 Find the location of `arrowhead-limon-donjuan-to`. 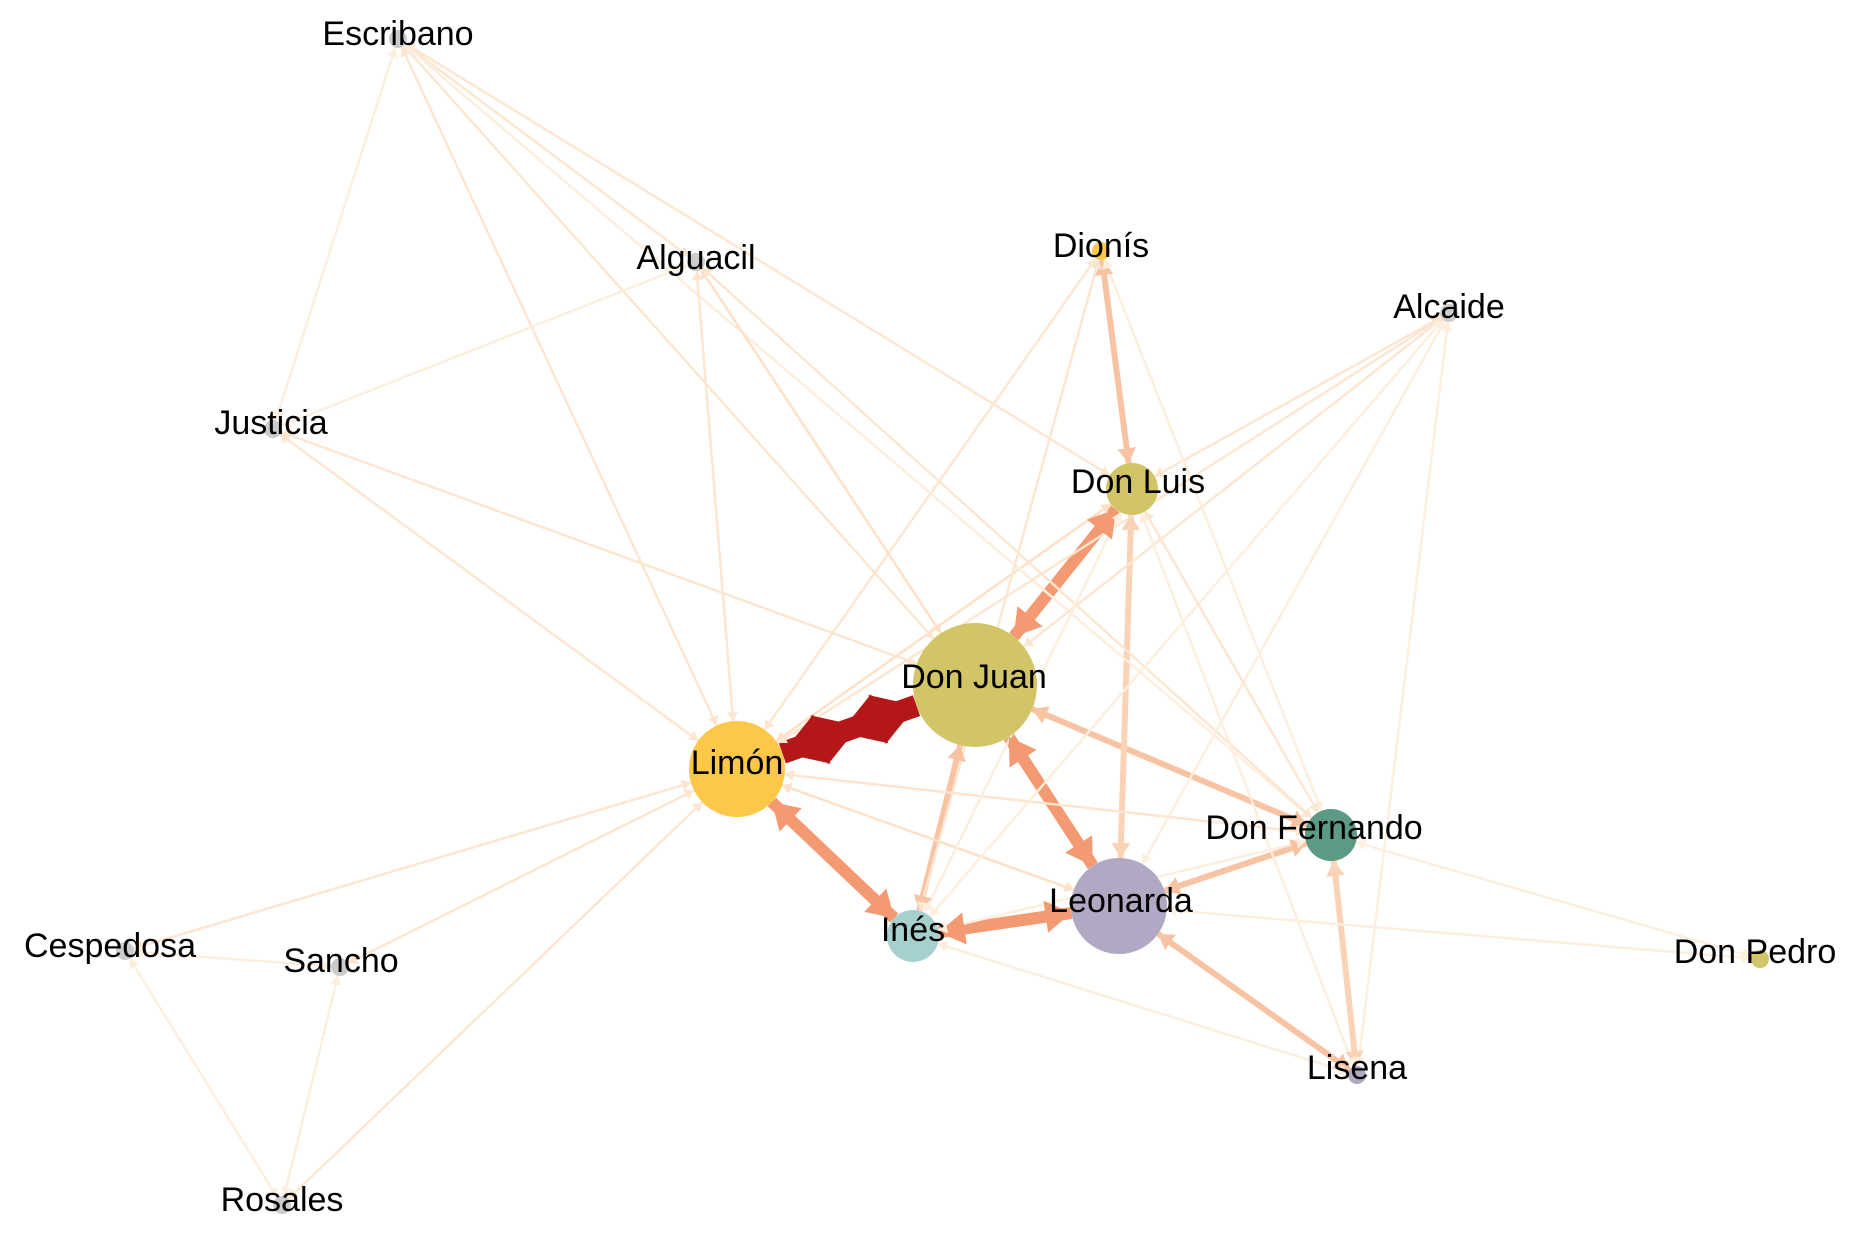

arrowhead-limon-donjuan-to is located at coordinates (892, 720).